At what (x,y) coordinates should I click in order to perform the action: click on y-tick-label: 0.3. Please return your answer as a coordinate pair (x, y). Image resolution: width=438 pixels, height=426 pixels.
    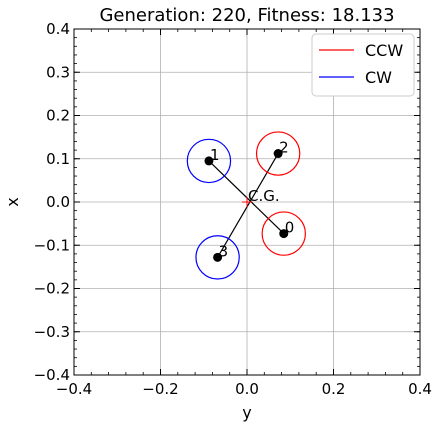
    Looking at the image, I should click on (58, 72).